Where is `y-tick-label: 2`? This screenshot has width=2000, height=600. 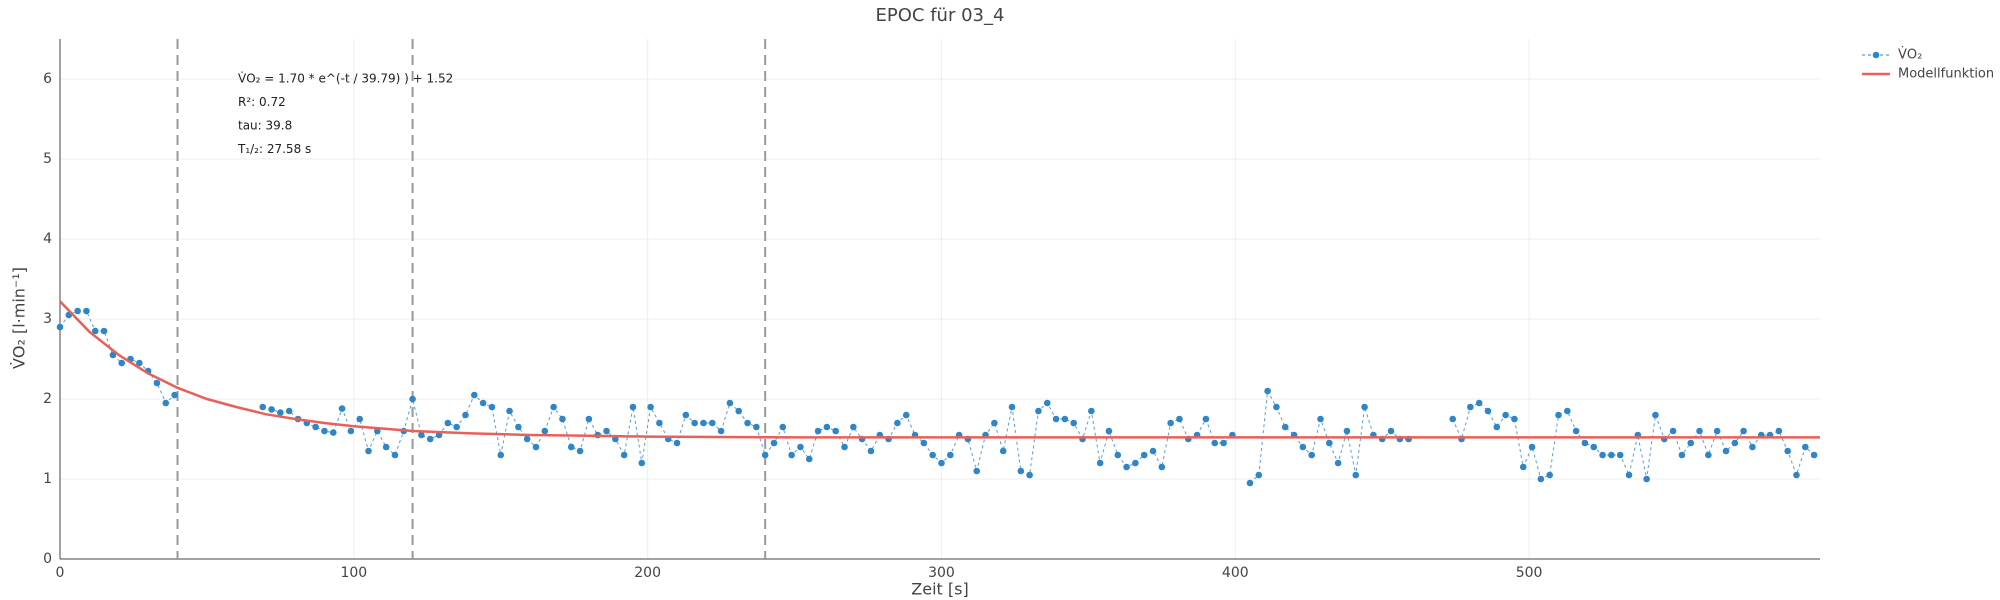 y-tick-label: 2 is located at coordinates (47, 399).